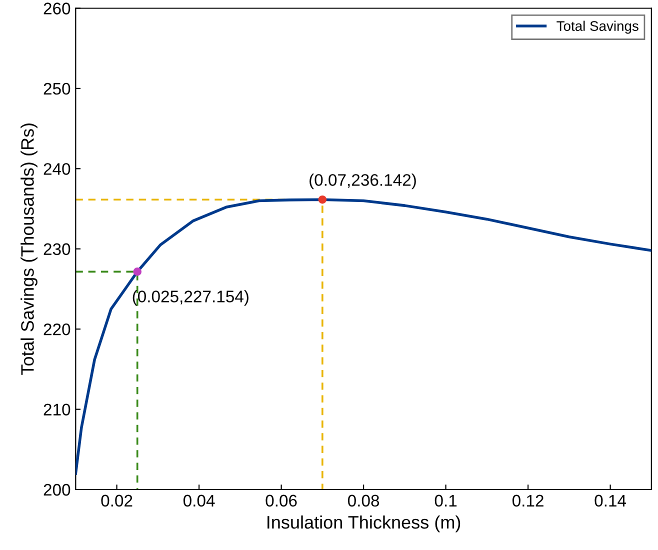  What do you see at coordinates (57, 169) in the screenshot?
I see `y-tick-label: 240` at bounding box center [57, 169].